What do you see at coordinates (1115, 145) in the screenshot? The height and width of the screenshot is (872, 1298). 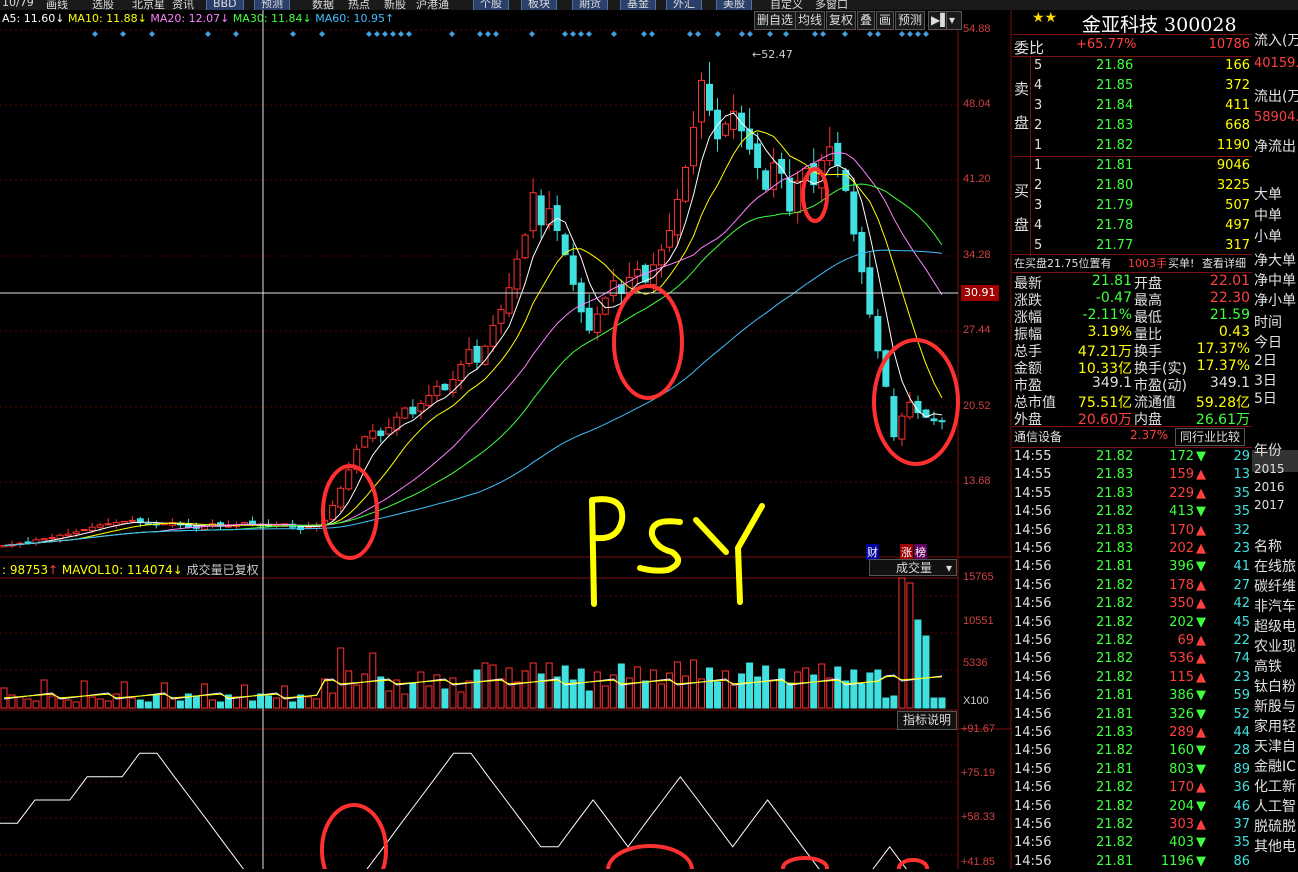 I see `sell-price: 21.82` at bounding box center [1115, 145].